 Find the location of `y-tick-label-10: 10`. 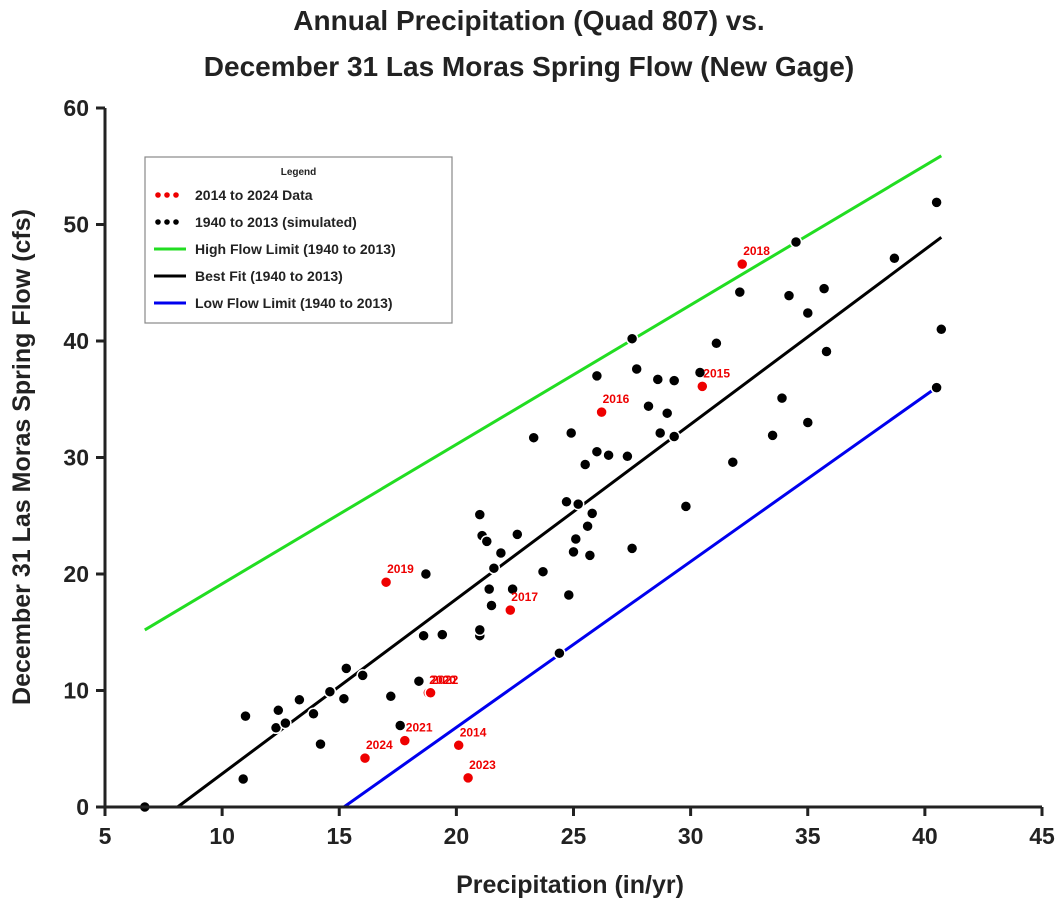

y-tick-label-10: 10 is located at coordinates (76, 691).